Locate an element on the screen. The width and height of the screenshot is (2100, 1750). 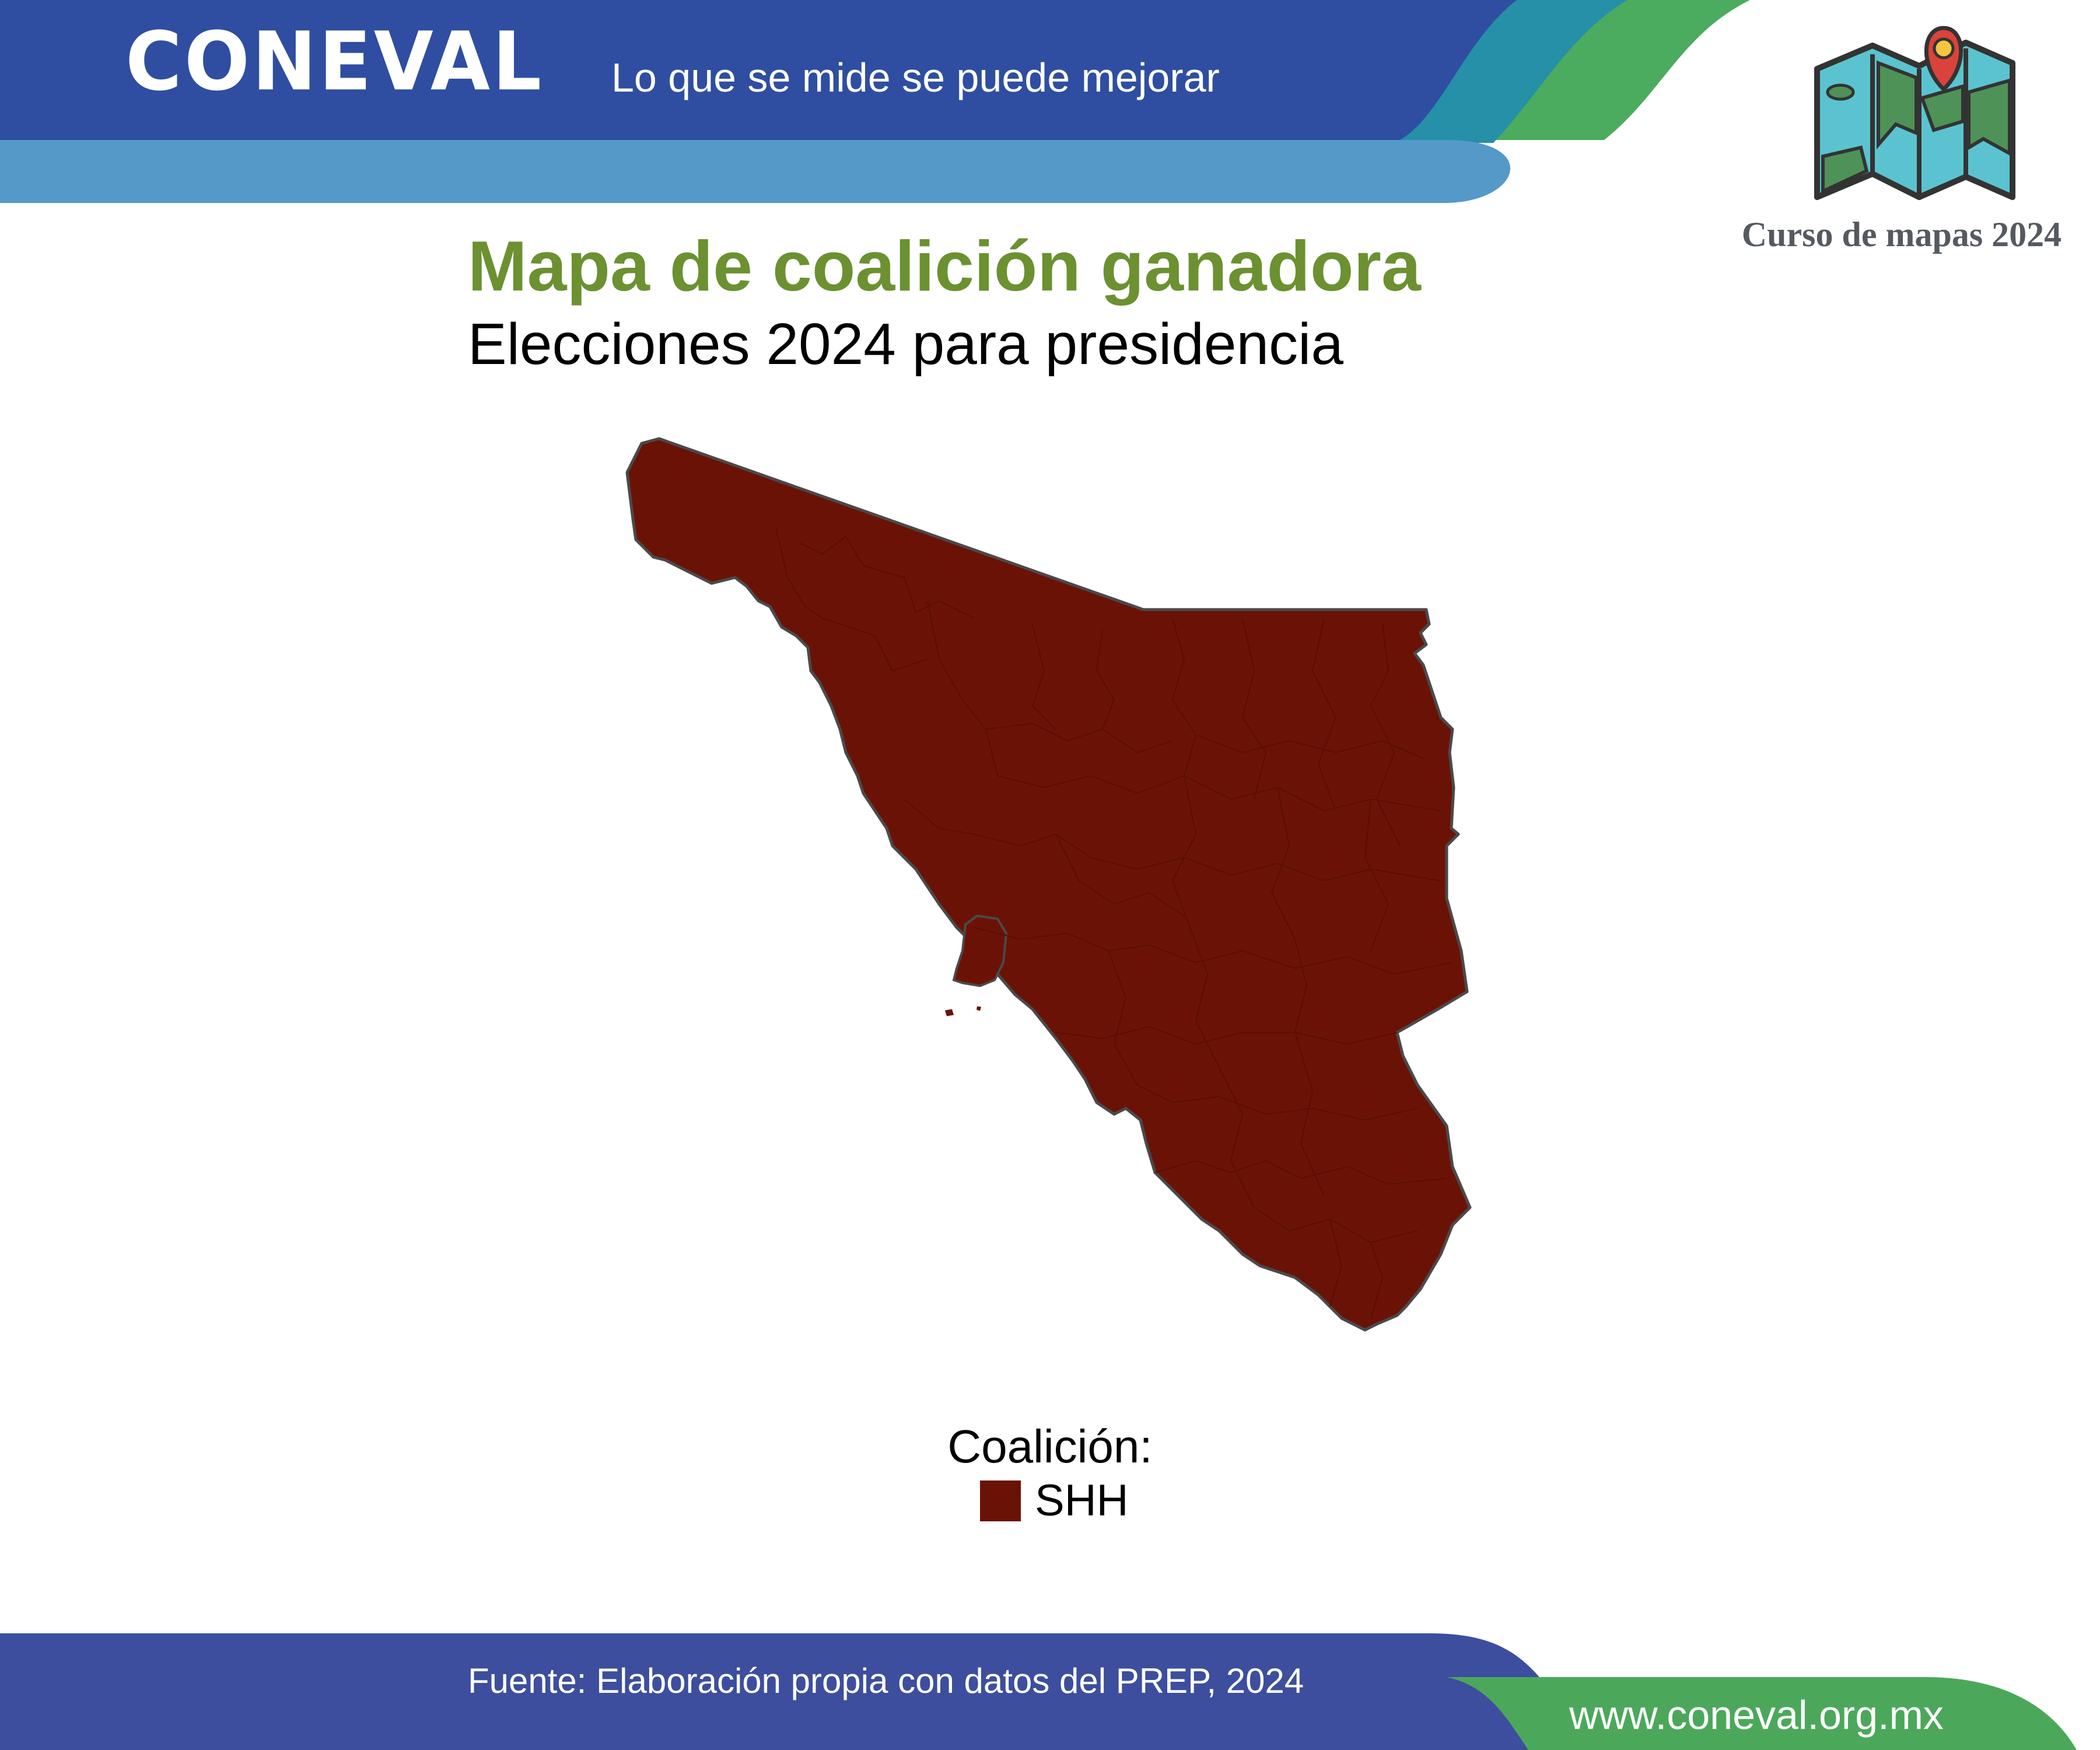
island-patos is located at coordinates (979, 1008).